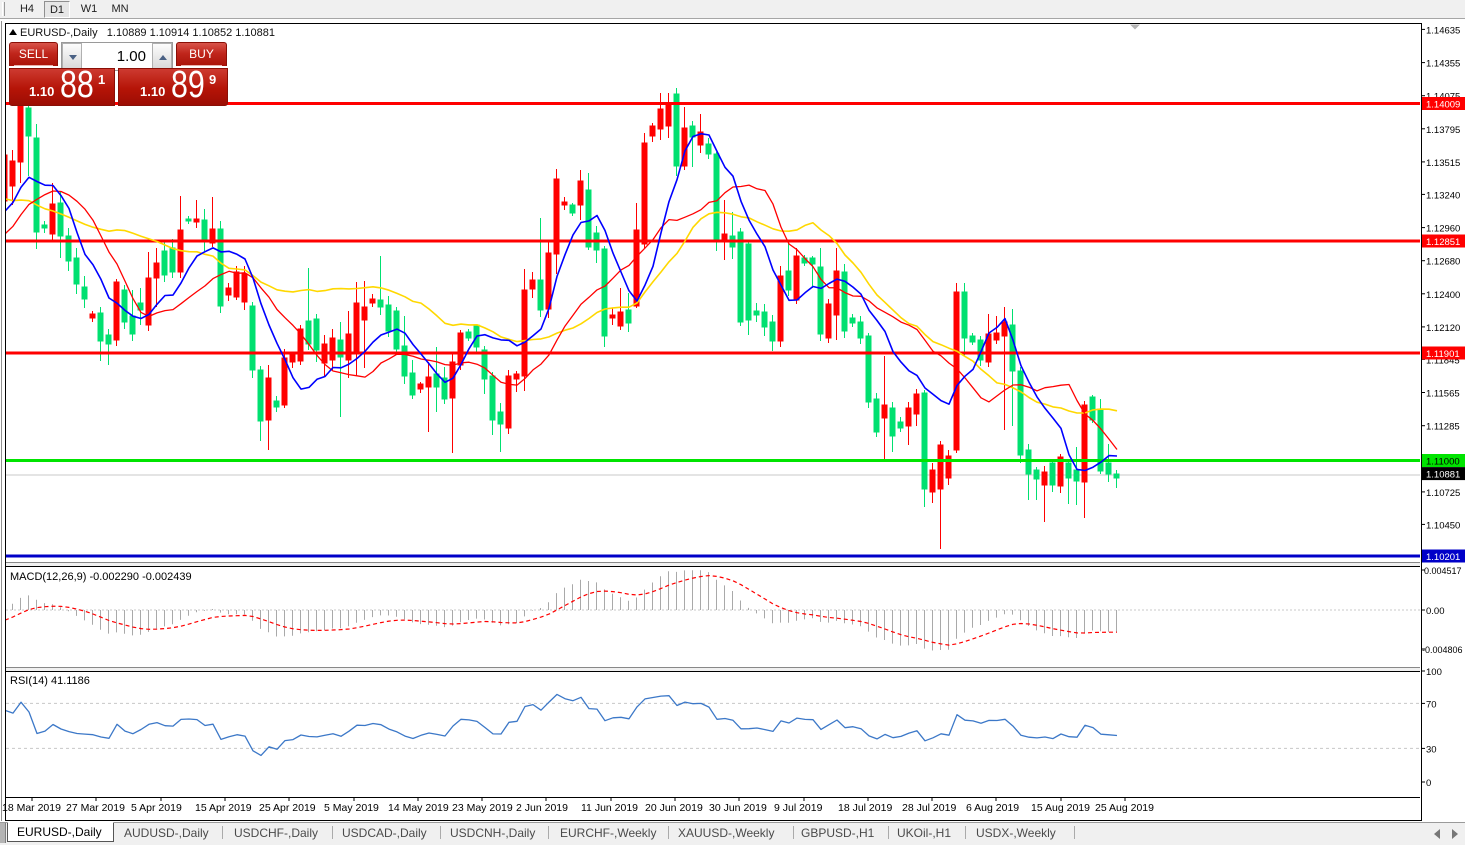  I want to click on svg-text: 5 Apr 2019, so click(156, 808).